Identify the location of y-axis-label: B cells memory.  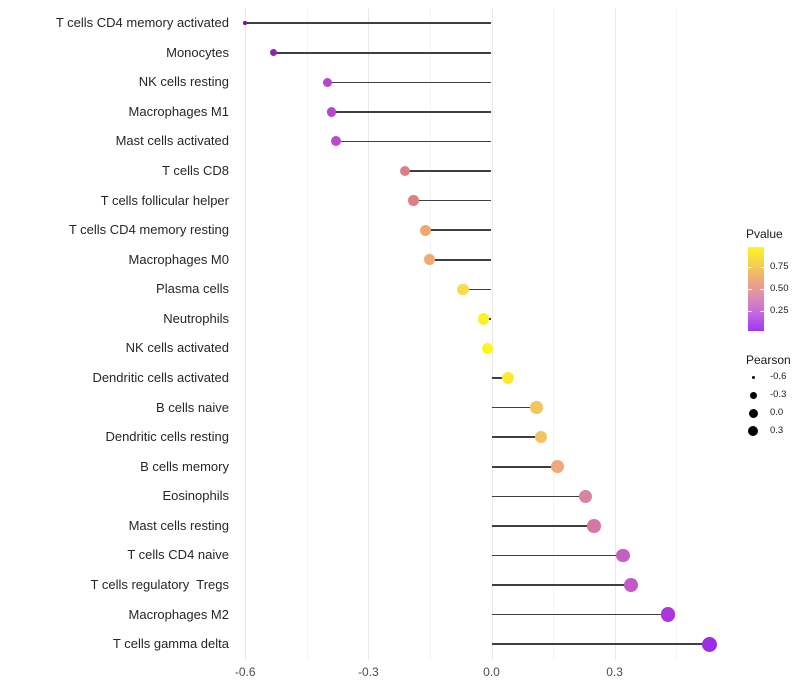
(184, 466).